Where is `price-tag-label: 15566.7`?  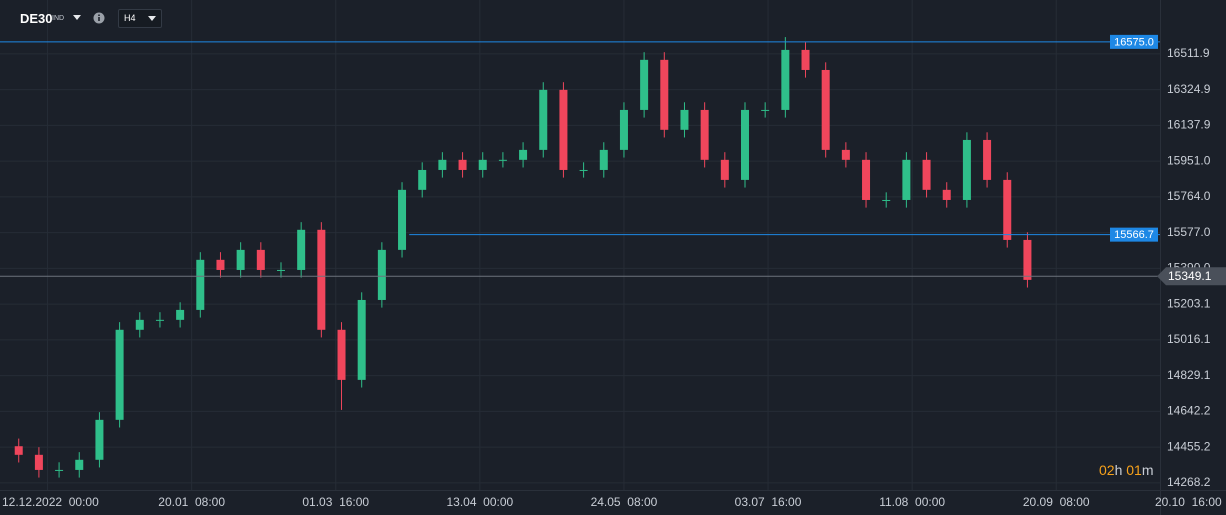
price-tag-label: 15566.7 is located at coordinates (1134, 235).